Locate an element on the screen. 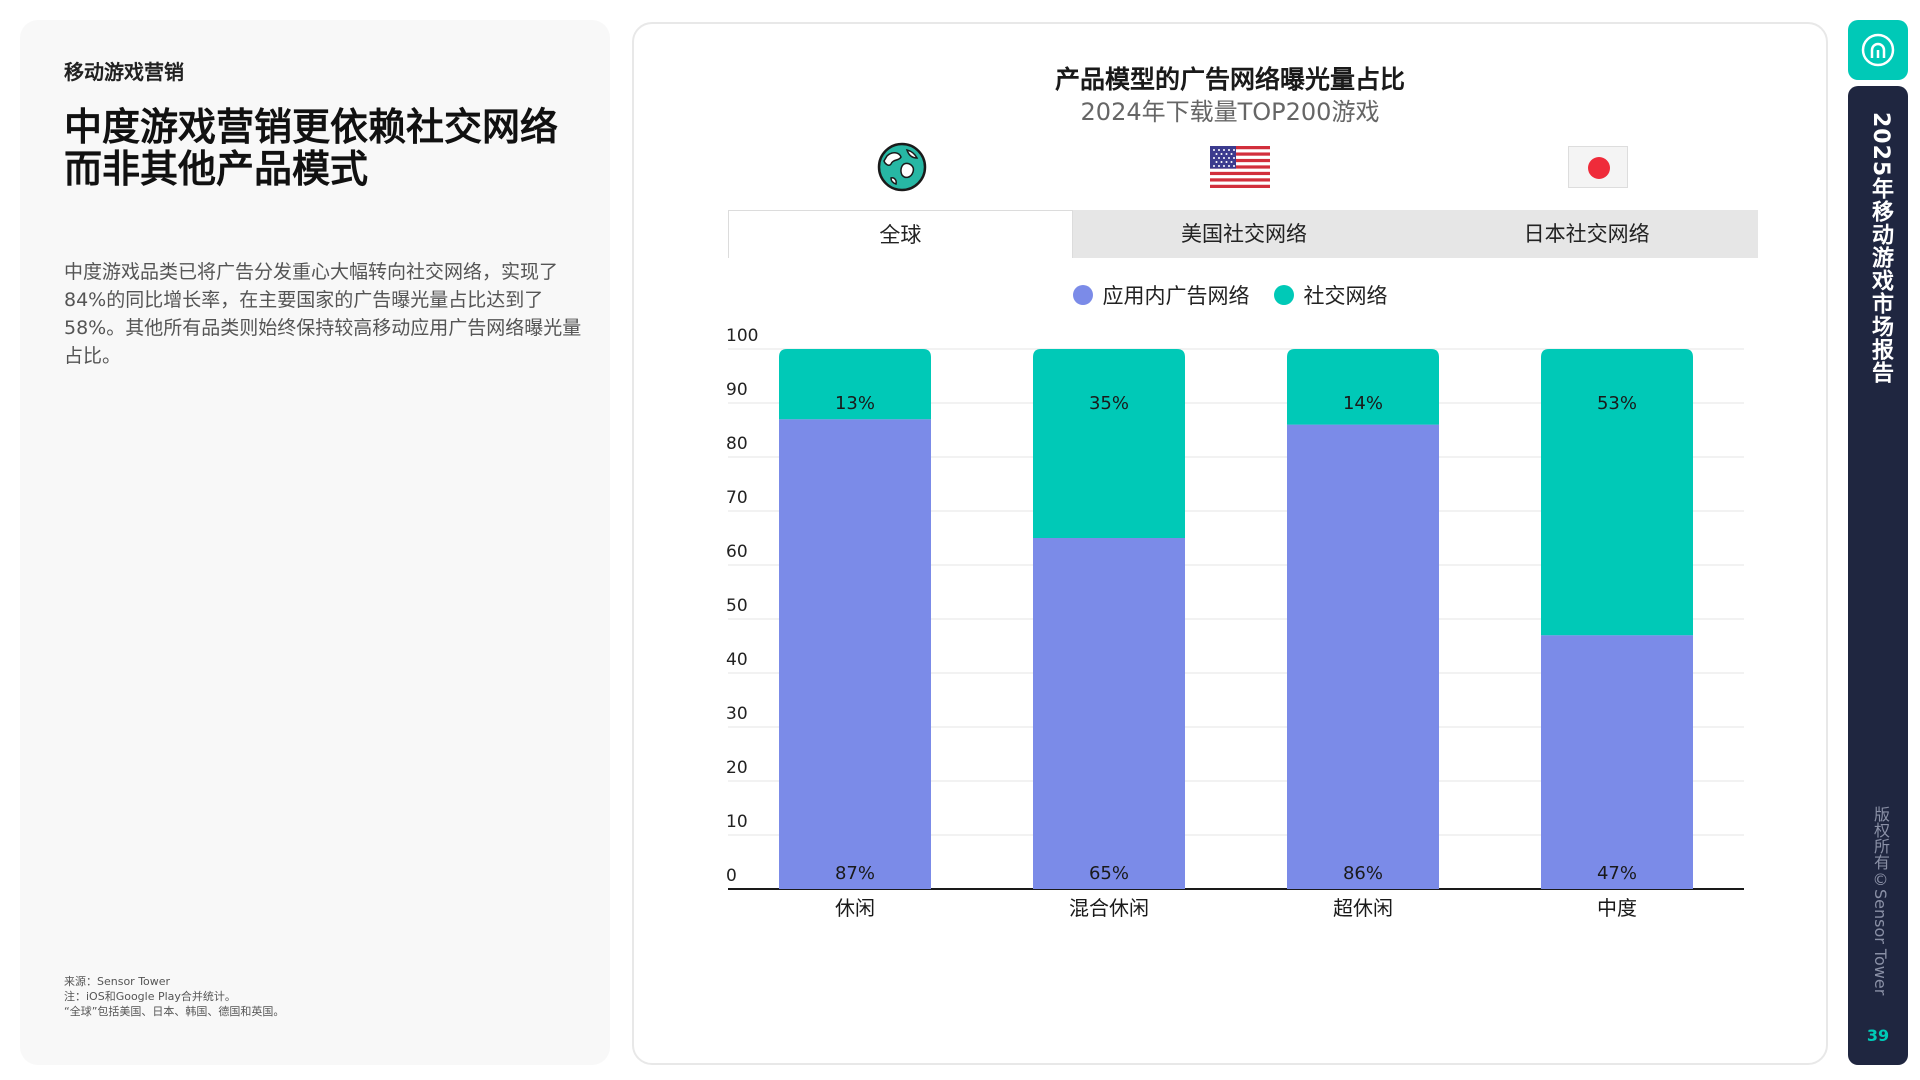 The image size is (1920, 1080). logo-mark is located at coordinates (1878, 50).